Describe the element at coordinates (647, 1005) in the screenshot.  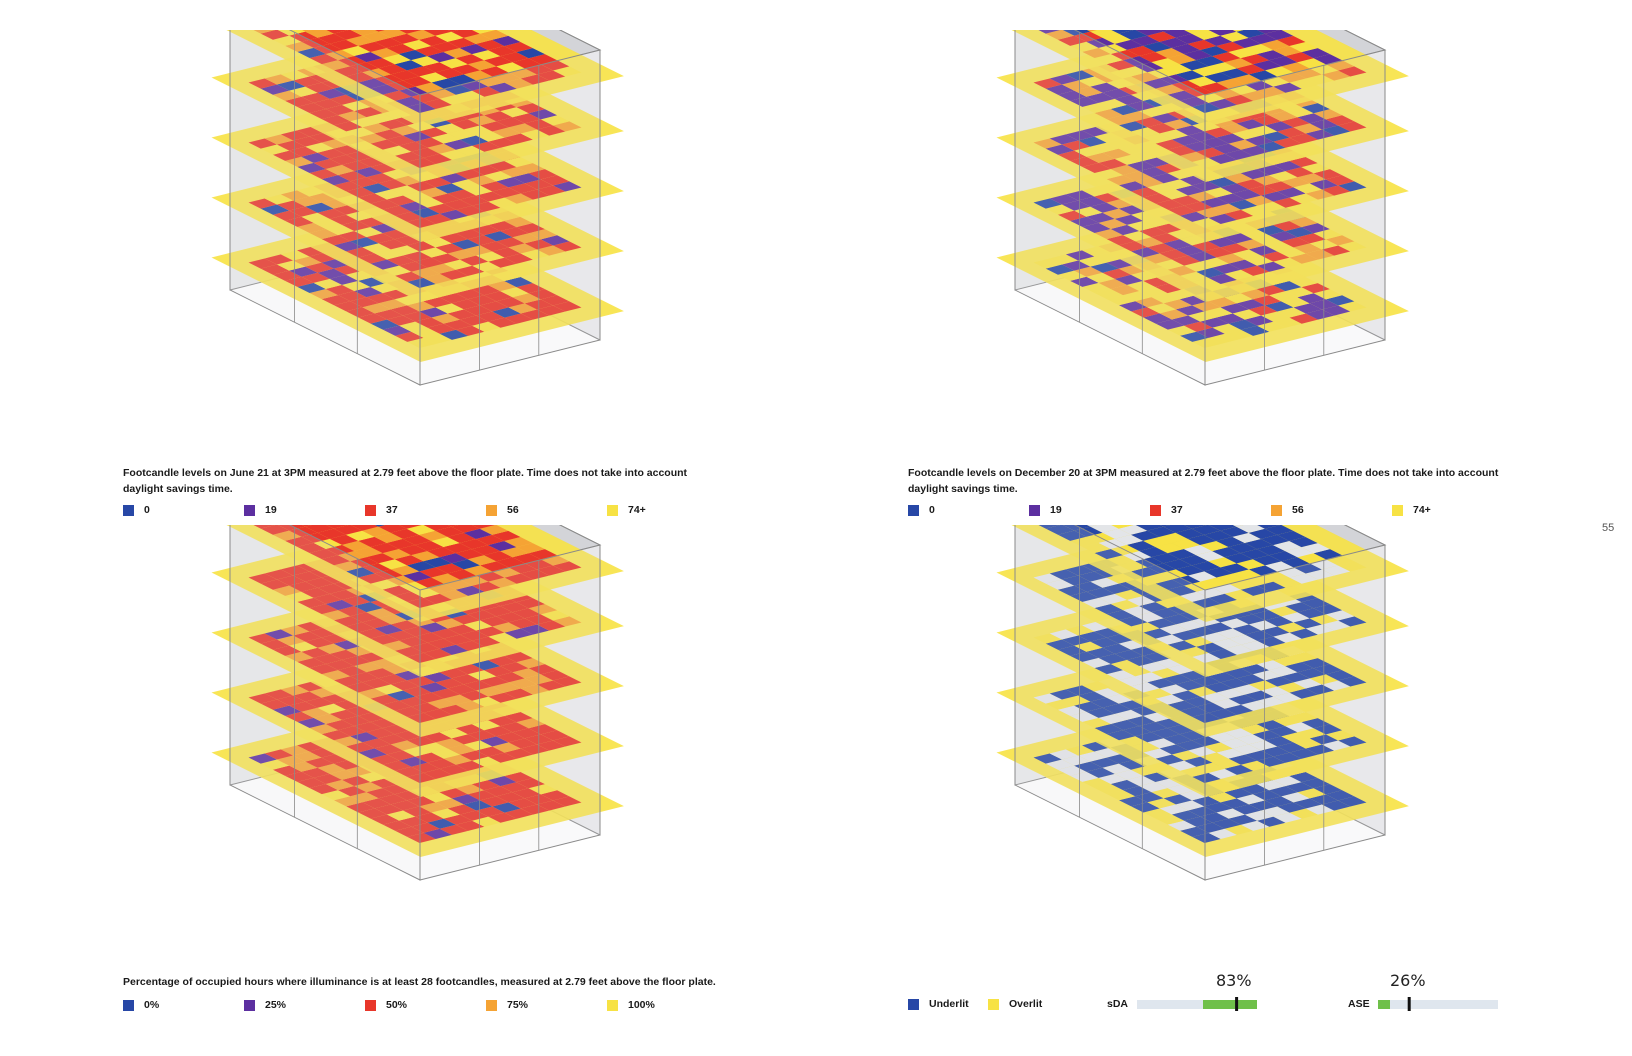
I see `legend-item-100pct: 100%` at that location.